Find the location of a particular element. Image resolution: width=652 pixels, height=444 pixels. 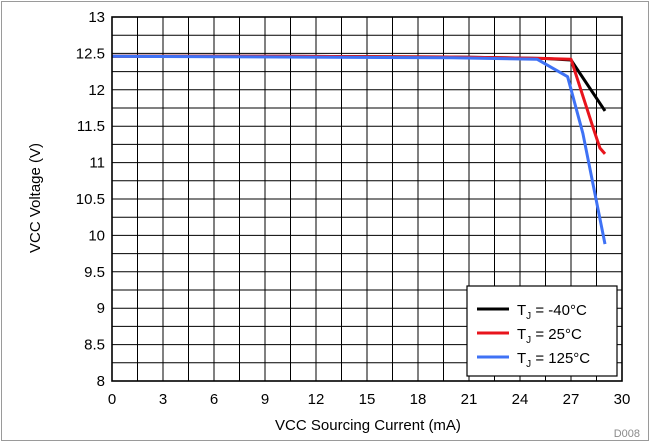

y-tick-label: 9 is located at coordinates (101, 308).